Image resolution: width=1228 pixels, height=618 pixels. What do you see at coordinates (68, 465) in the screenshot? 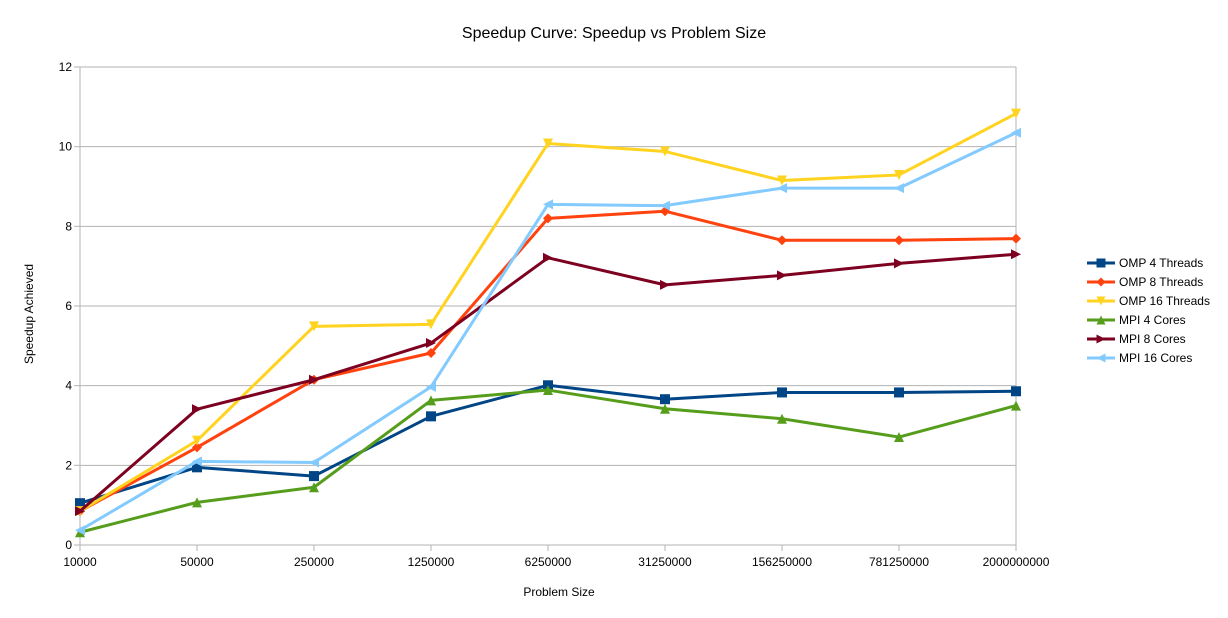
I see `y-tick-label: 2` at bounding box center [68, 465].